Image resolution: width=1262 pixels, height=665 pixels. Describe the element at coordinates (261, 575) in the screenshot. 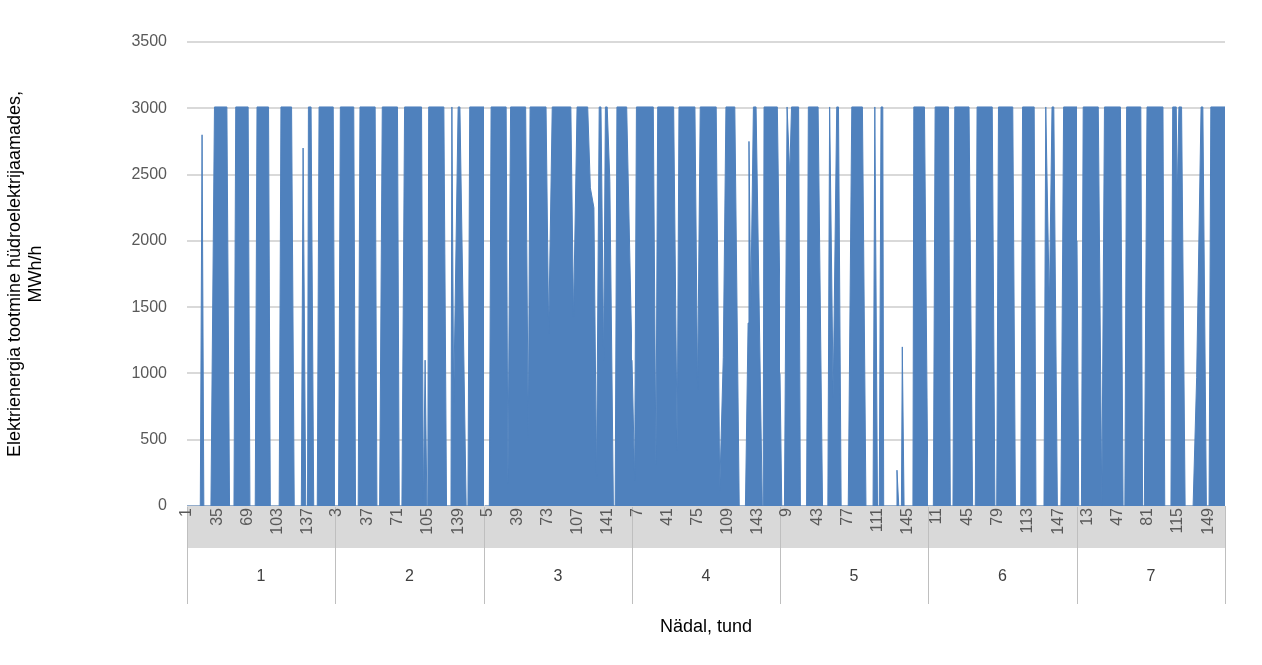

I see `x-axis-title: 1` at that location.